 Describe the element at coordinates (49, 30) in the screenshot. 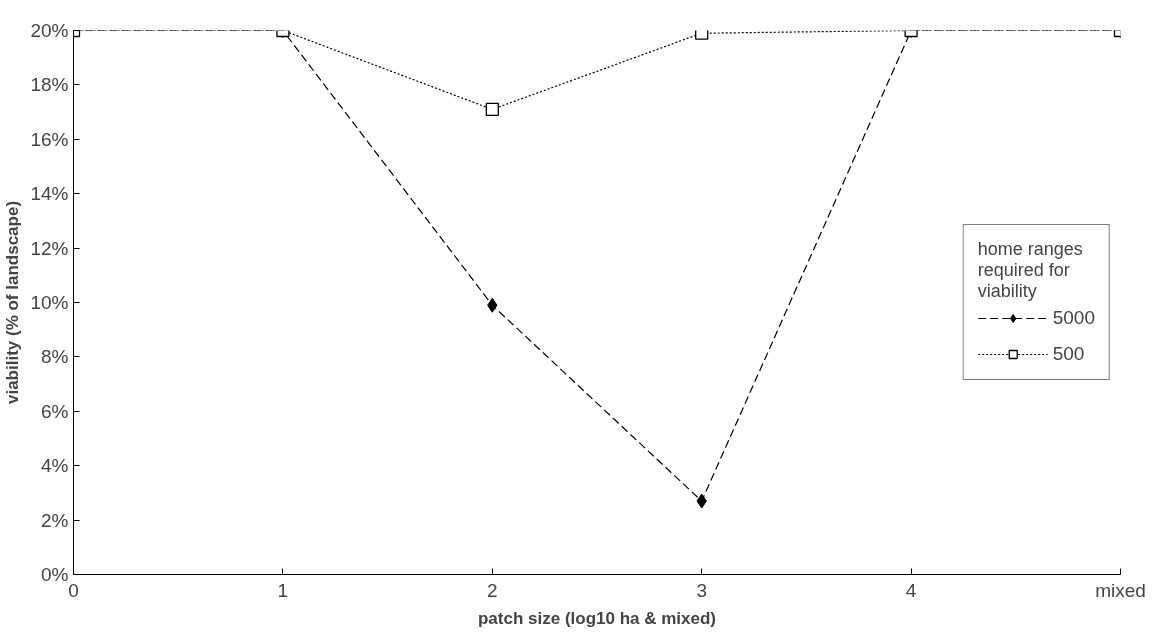

I see `y-tick-label: 20%` at that location.